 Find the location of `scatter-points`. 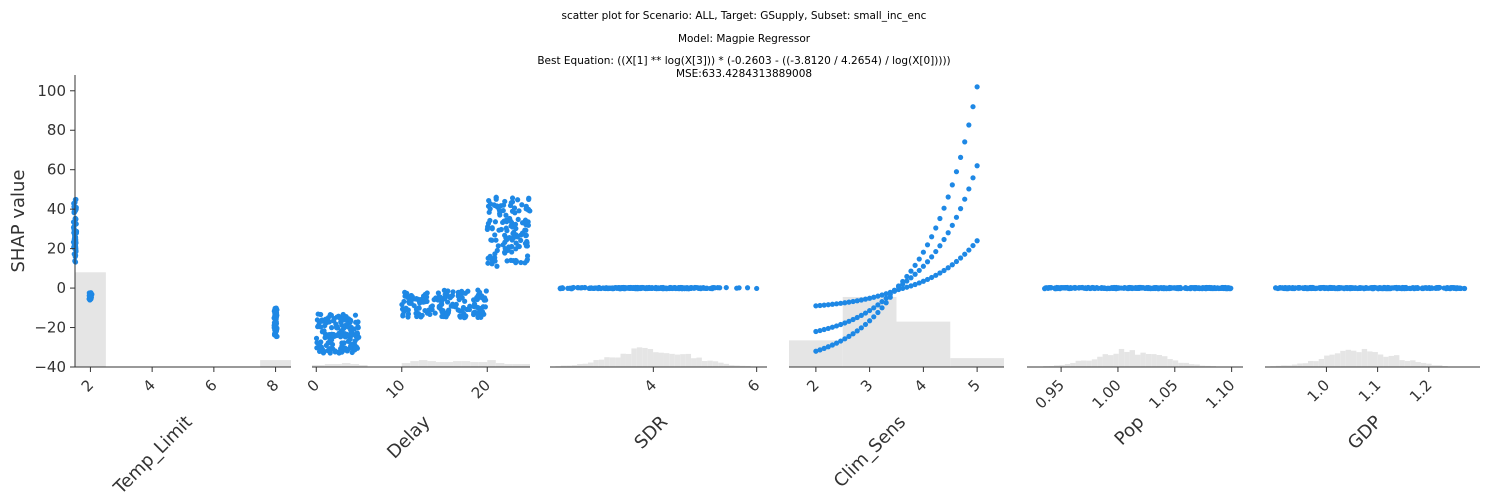

scatter-points is located at coordinates (658, 288).